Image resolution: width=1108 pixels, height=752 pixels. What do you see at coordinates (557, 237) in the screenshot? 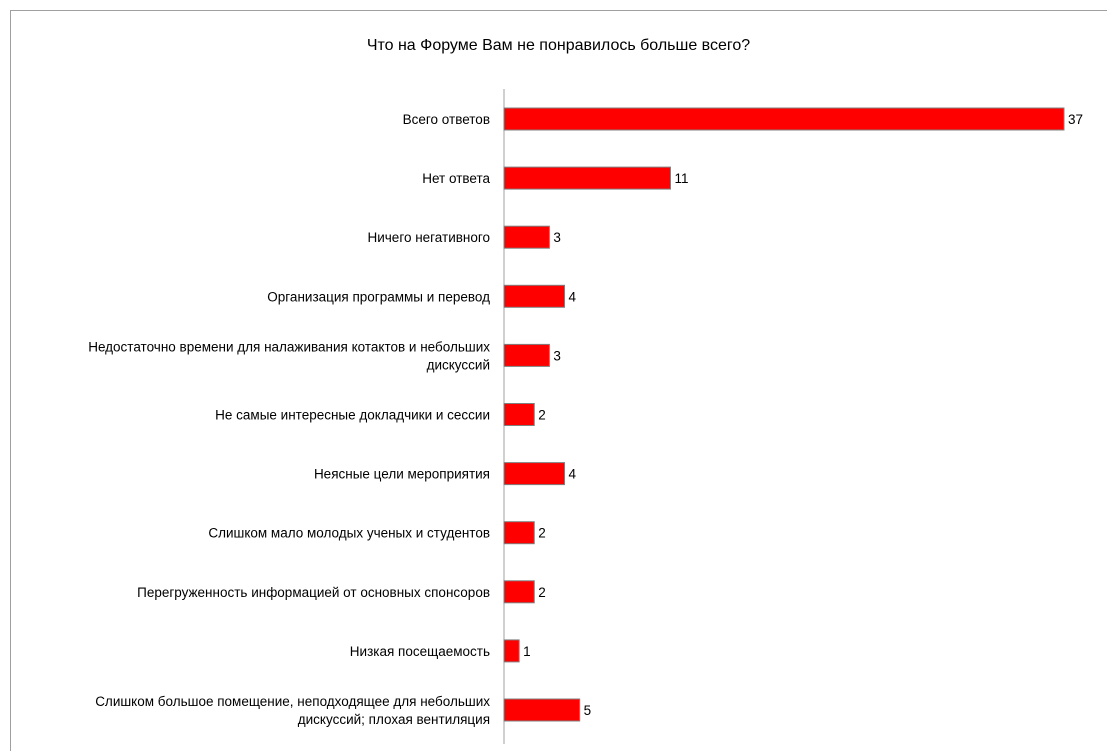
I see `value-label-2: 3` at bounding box center [557, 237].